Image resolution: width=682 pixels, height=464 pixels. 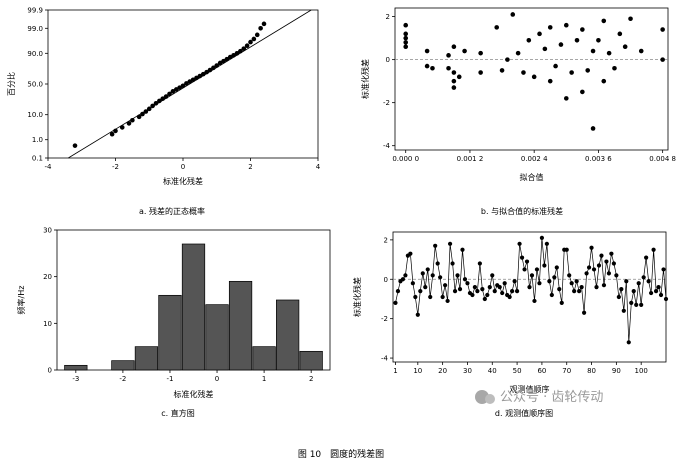 What do you see at coordinates (386, 103) in the screenshot?
I see `fit-y-tick-label: -2` at bounding box center [386, 103].